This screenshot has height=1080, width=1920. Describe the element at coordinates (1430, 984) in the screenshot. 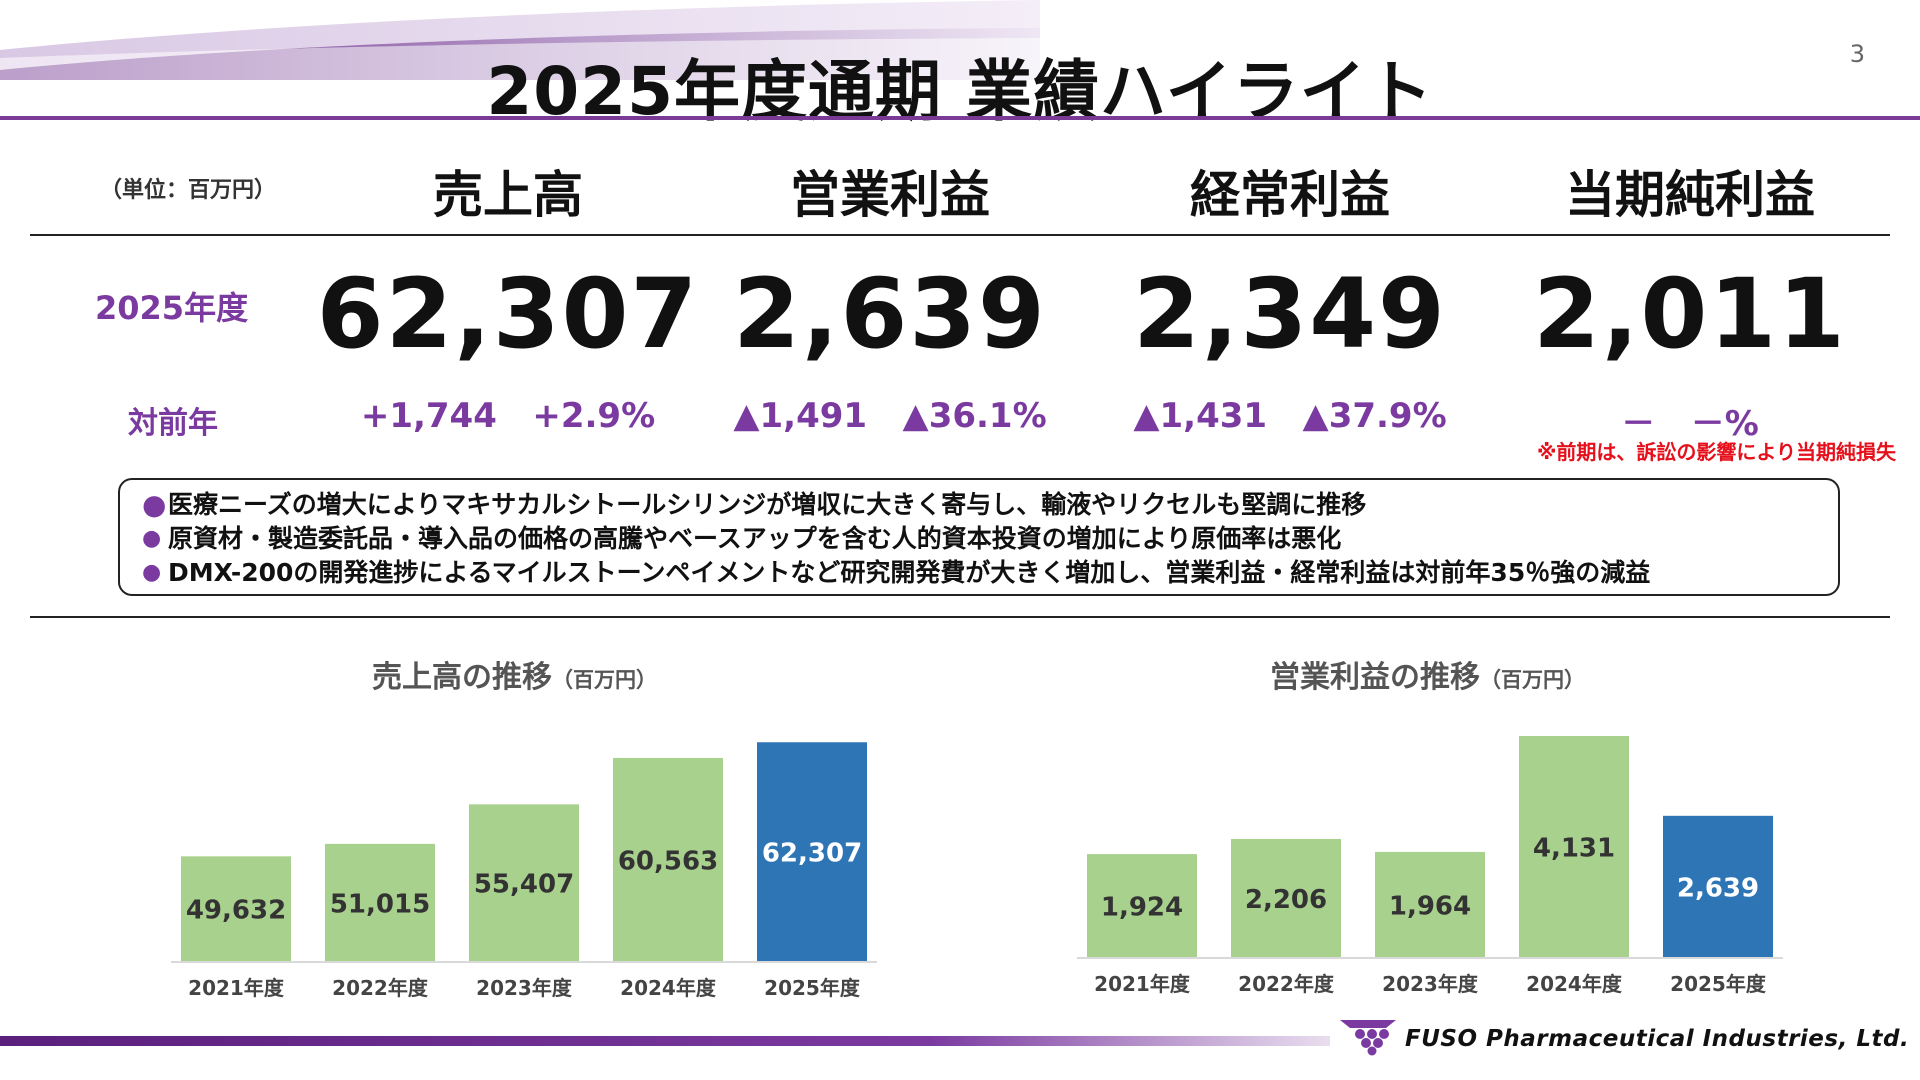

I see `op-income-category-label: 2023年度` at that location.